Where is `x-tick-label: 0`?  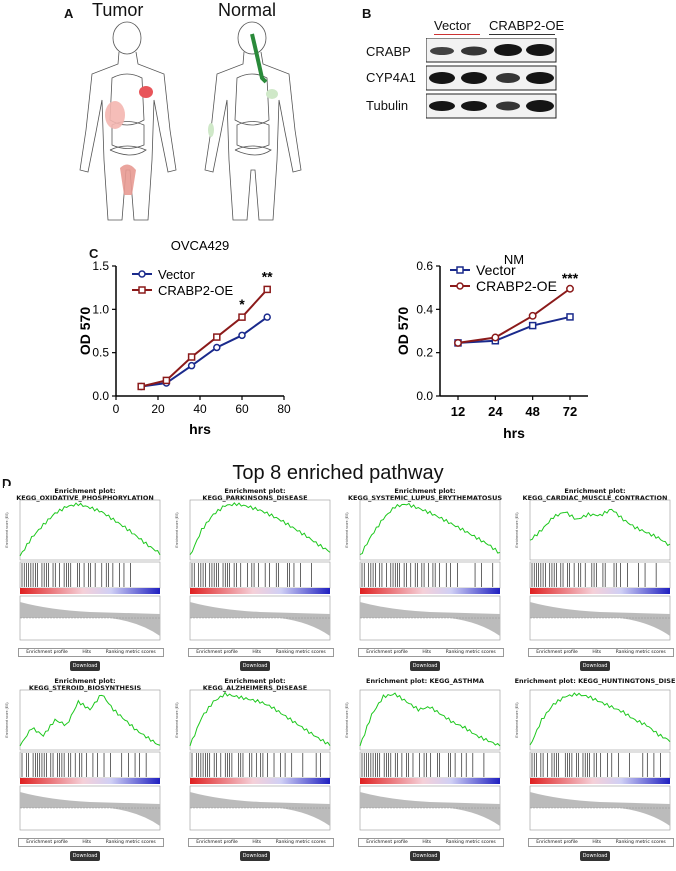
x-tick-label: 0 is located at coordinates (116, 409).